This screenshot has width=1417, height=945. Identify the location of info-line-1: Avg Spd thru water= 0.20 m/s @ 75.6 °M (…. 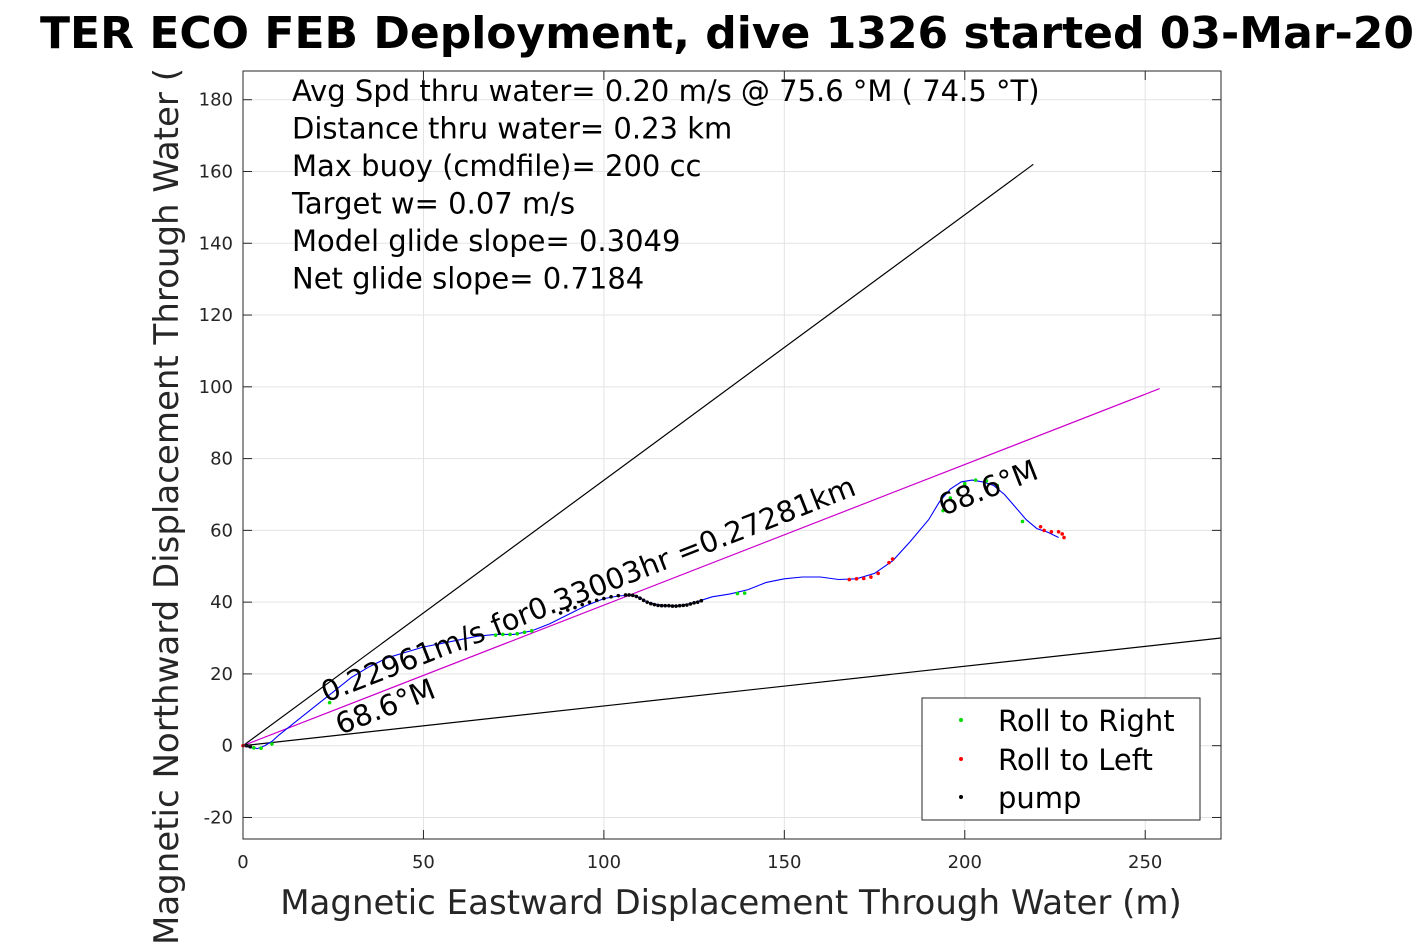
(666, 91).